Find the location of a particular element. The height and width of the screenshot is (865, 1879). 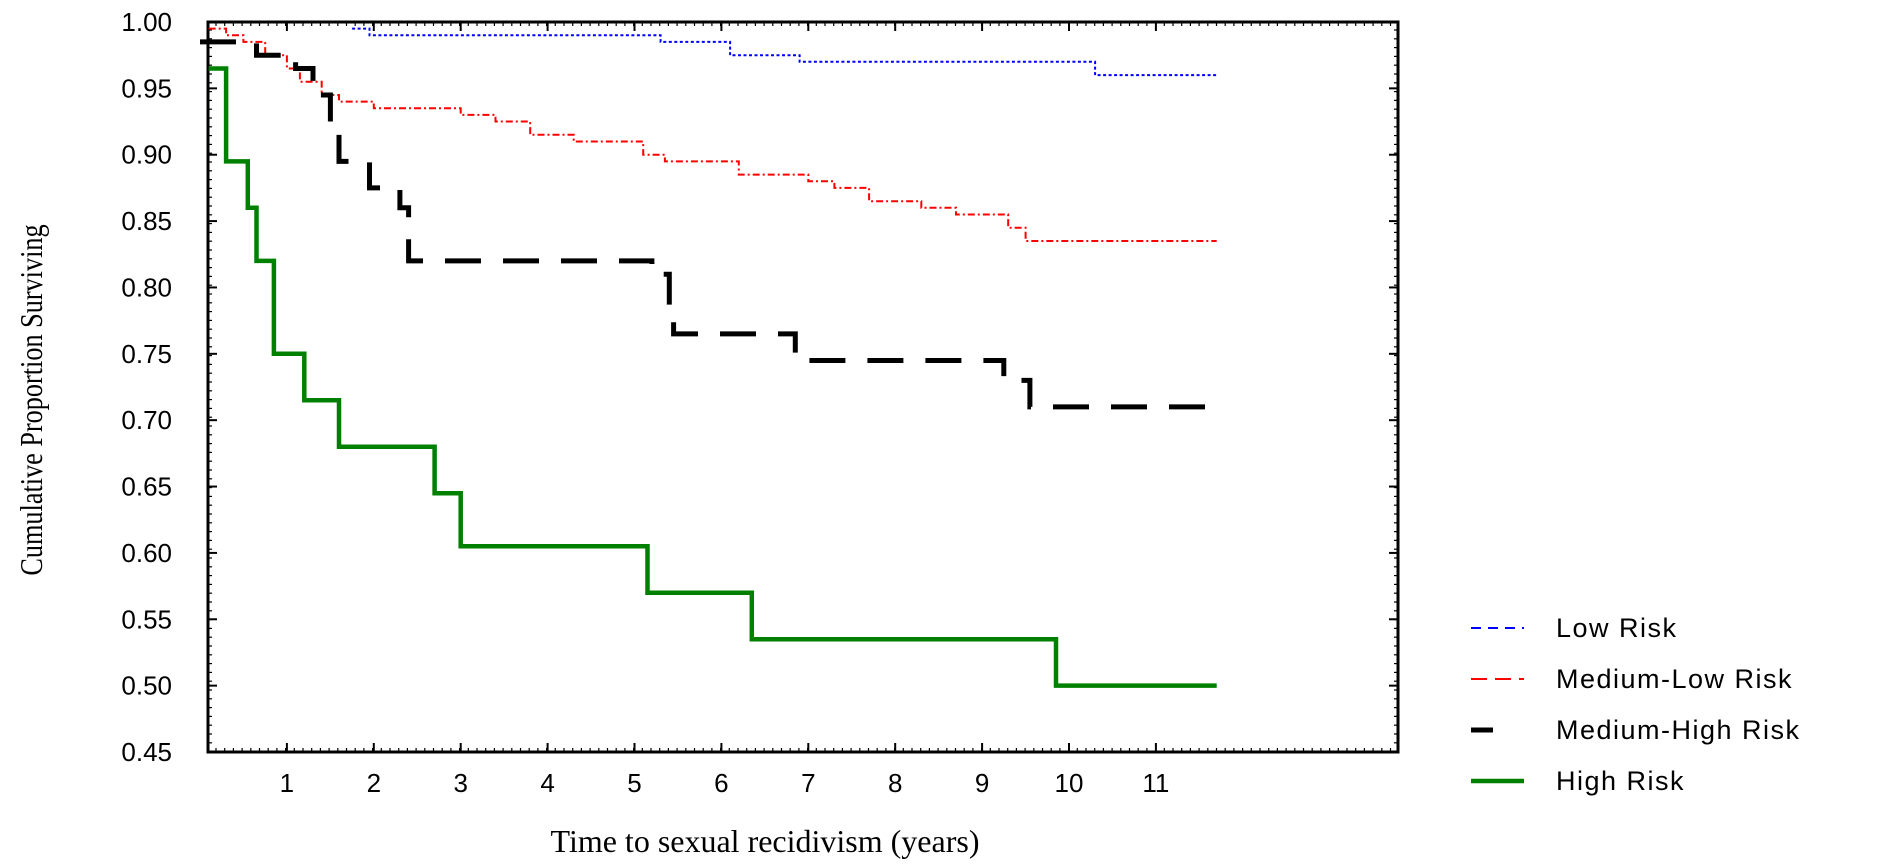

y-tick-label: 0.65 is located at coordinates (146, 487).